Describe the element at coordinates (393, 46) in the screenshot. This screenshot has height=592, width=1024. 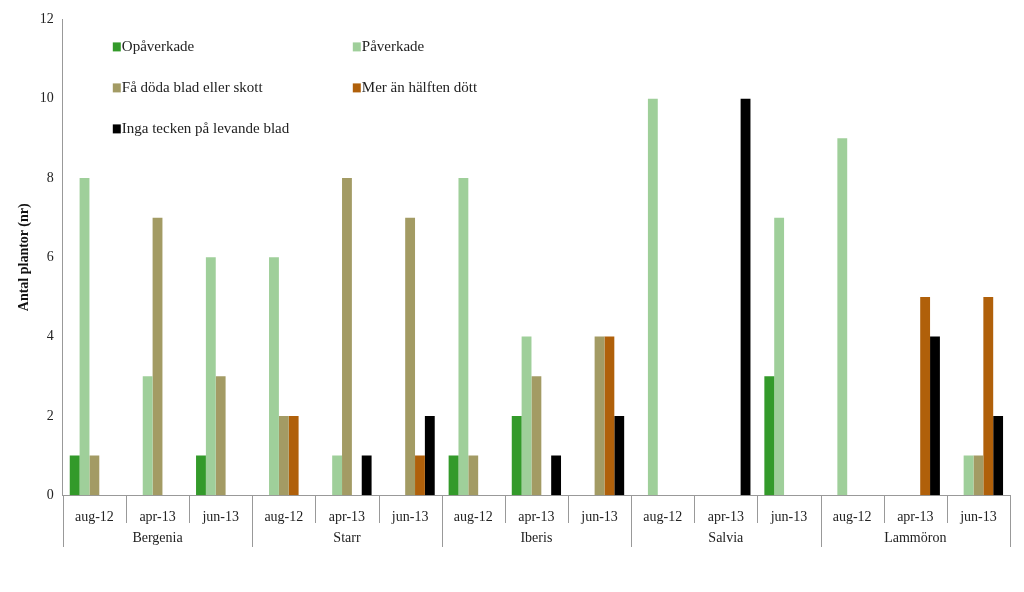
I see `legend-label: Påverkade` at that location.